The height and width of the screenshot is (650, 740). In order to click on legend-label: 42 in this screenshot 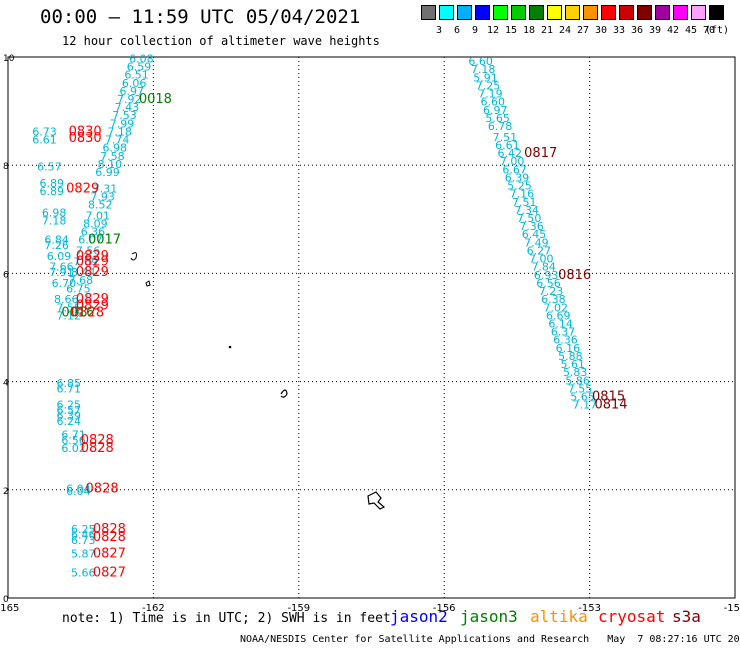, I will do `click(673, 30)`.